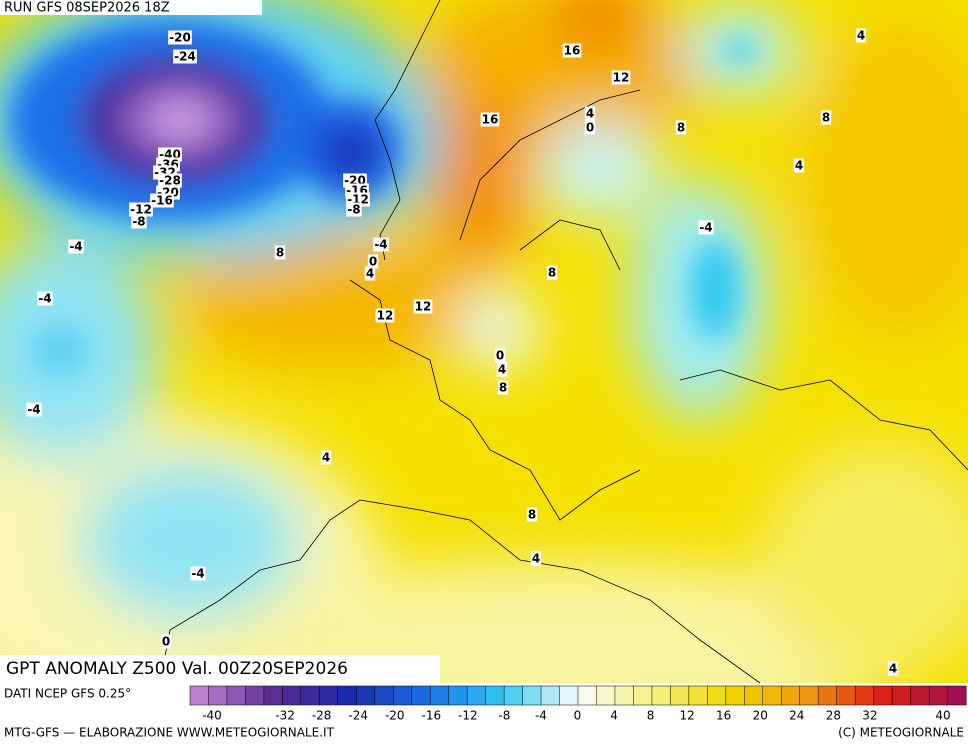 The width and height of the screenshot is (968, 749). I want to click on colorbar-tick-label: -20, so click(395, 716).